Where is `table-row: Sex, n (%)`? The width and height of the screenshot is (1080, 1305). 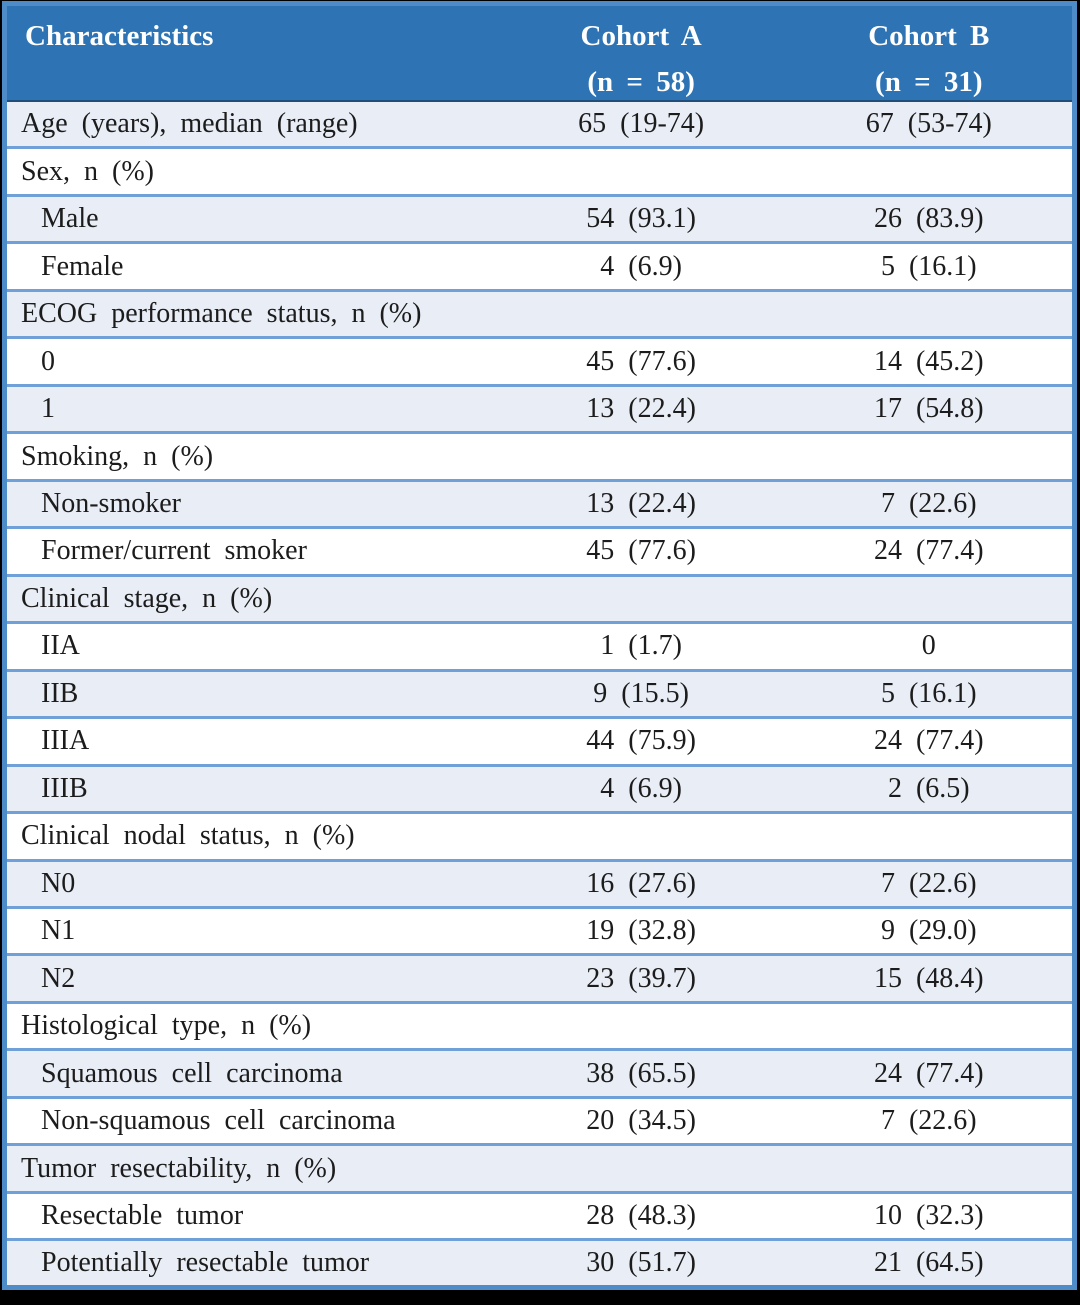 table-row: Sex, n (%) is located at coordinates (539, 171).